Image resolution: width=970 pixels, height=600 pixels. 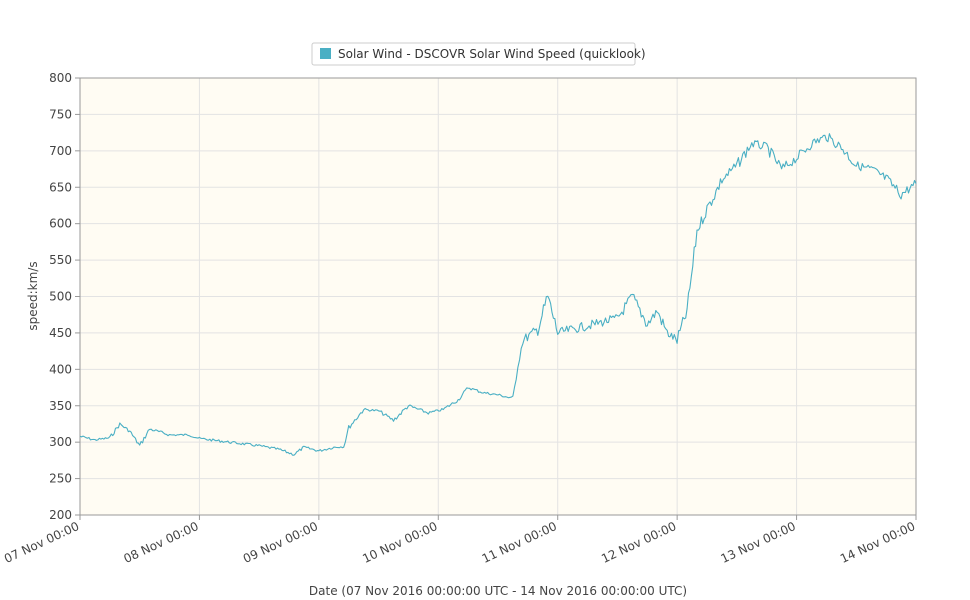 What do you see at coordinates (280, 542) in the screenshot?
I see `x-tick-label: 09 Nov 00:00` at bounding box center [280, 542].